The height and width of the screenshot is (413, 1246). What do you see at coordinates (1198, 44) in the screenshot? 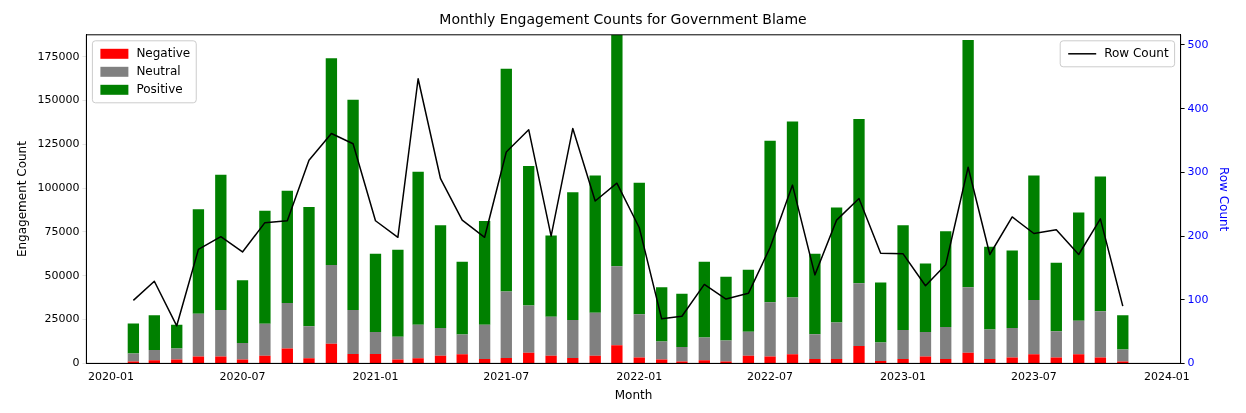
I see `y2-tick-label: 500` at bounding box center [1198, 44].